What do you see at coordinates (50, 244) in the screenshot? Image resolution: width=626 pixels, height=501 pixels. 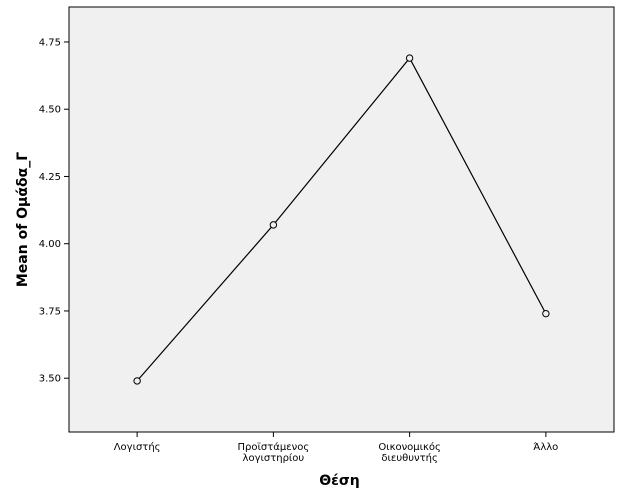 I see `y-tick-label: 4.00` at bounding box center [50, 244].